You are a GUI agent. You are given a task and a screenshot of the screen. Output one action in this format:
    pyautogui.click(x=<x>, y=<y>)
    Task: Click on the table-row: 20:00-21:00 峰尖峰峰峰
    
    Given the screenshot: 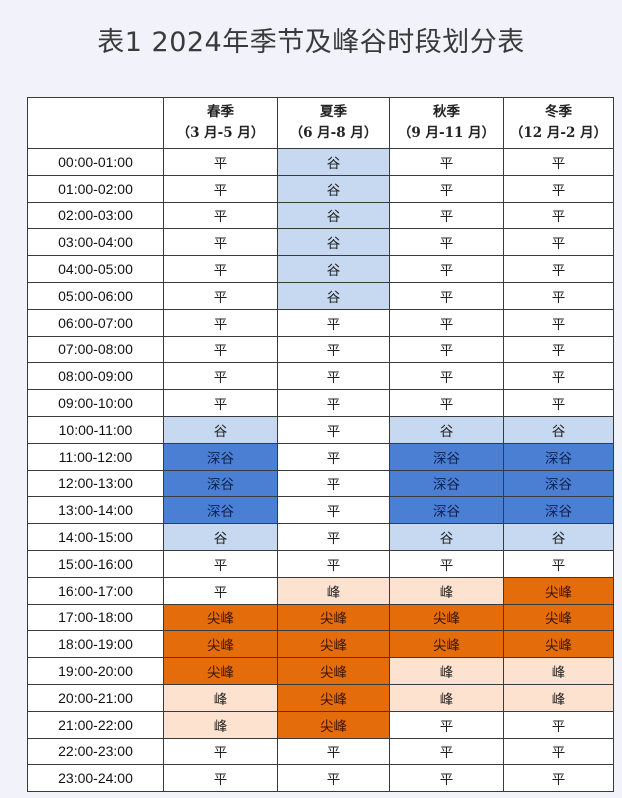 What is the action you would take?
    pyautogui.click(x=320, y=697)
    